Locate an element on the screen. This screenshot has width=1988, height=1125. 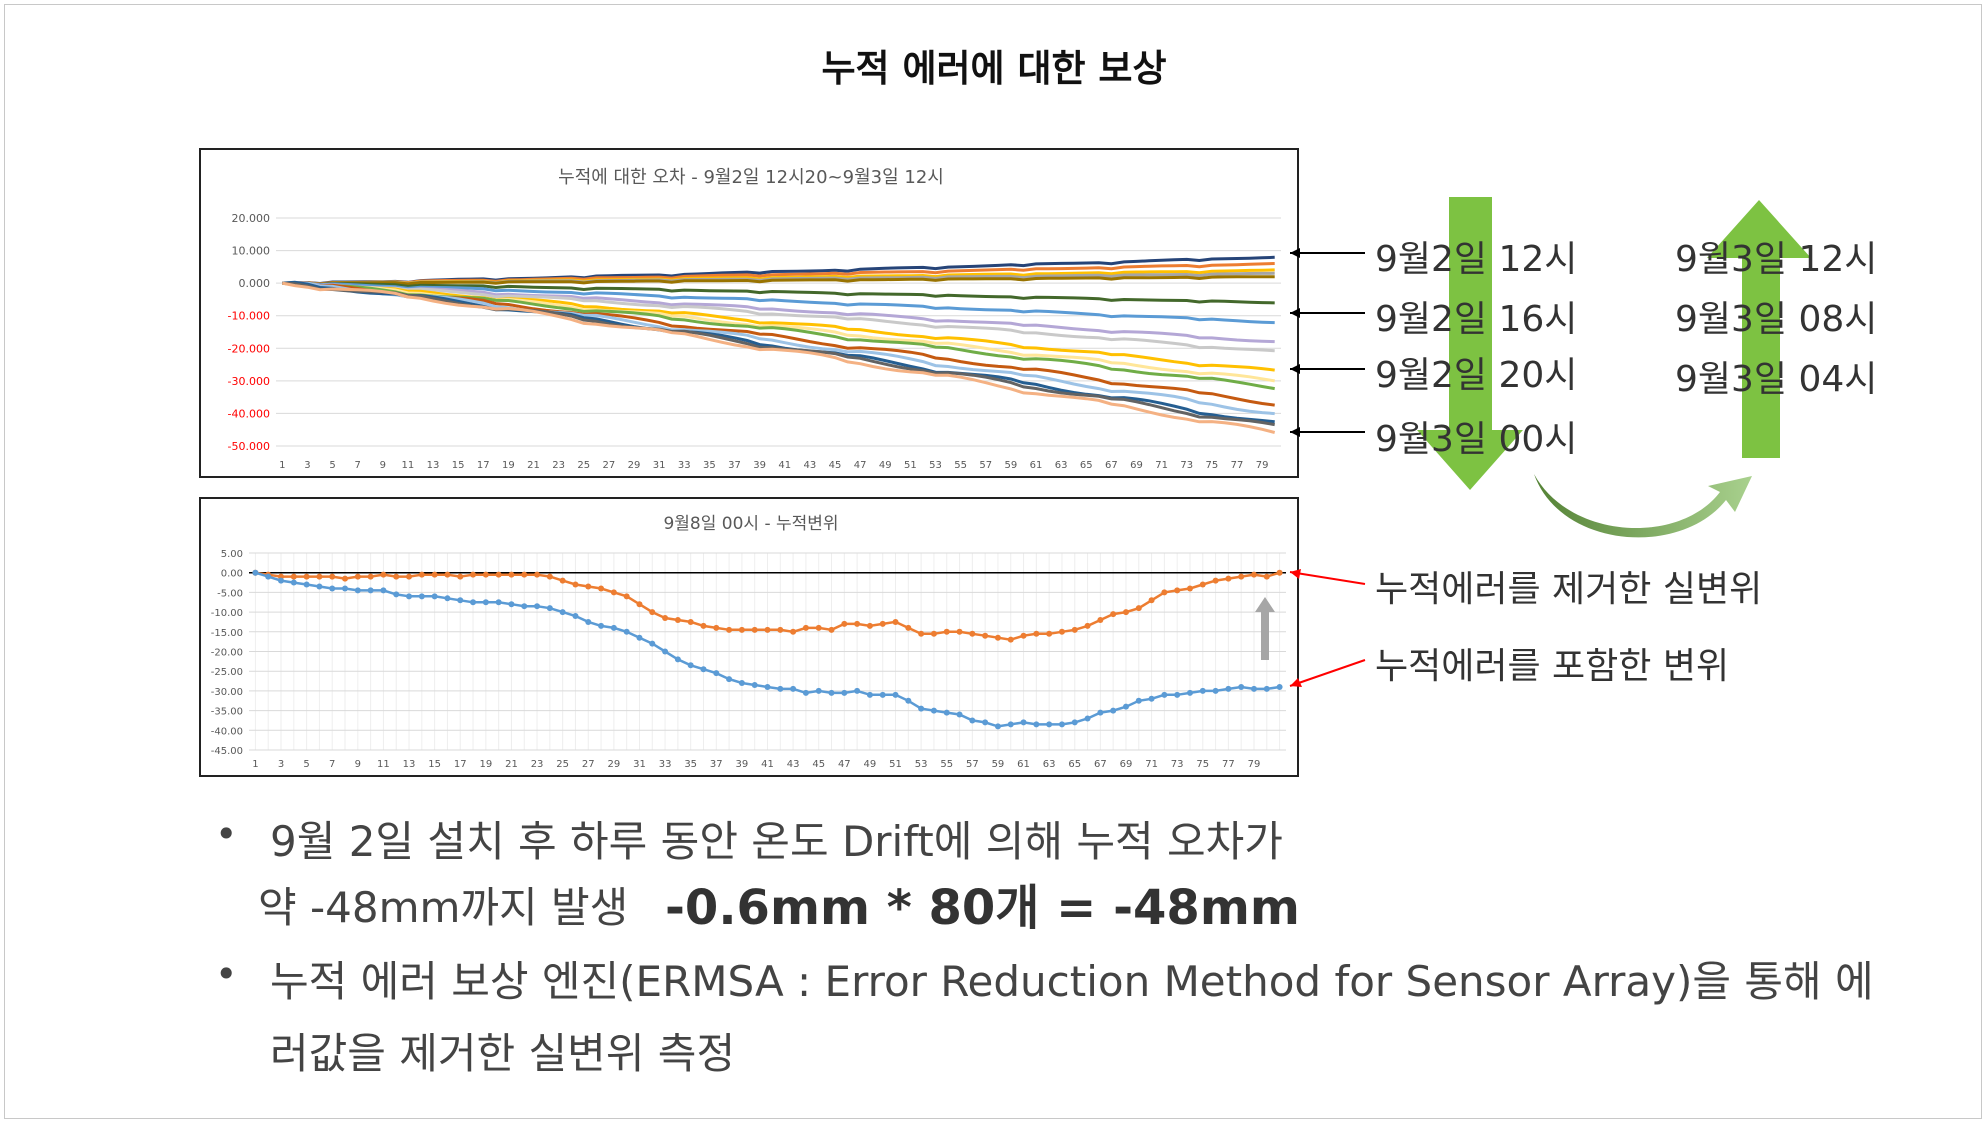
up-label-3: 9월3일 04시 is located at coordinates (1776, 379).